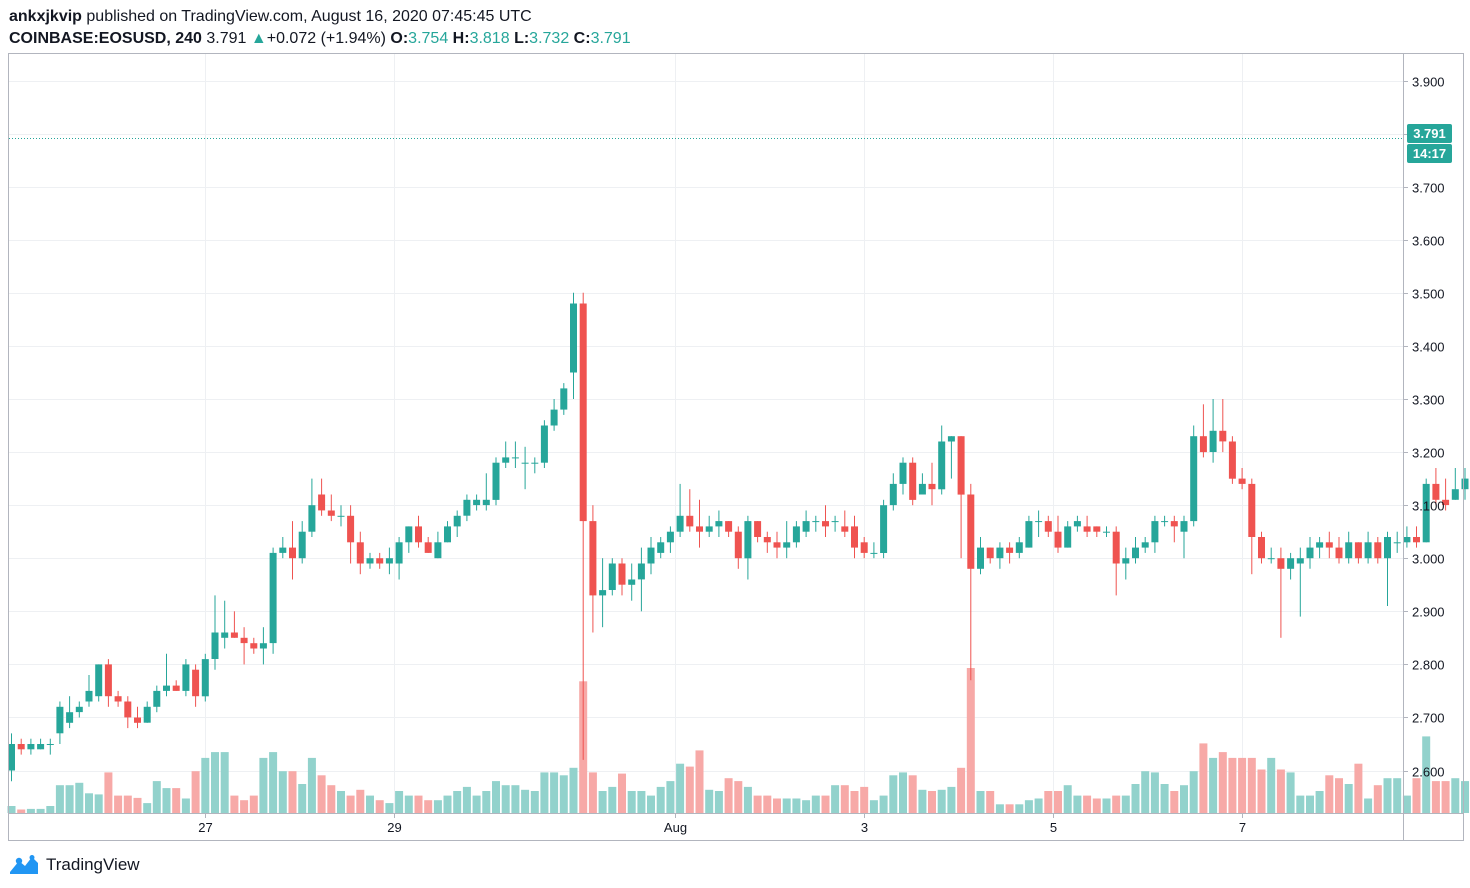  Describe the element at coordinates (522, 38) in the screenshot. I see `low-label: L:` at that location.